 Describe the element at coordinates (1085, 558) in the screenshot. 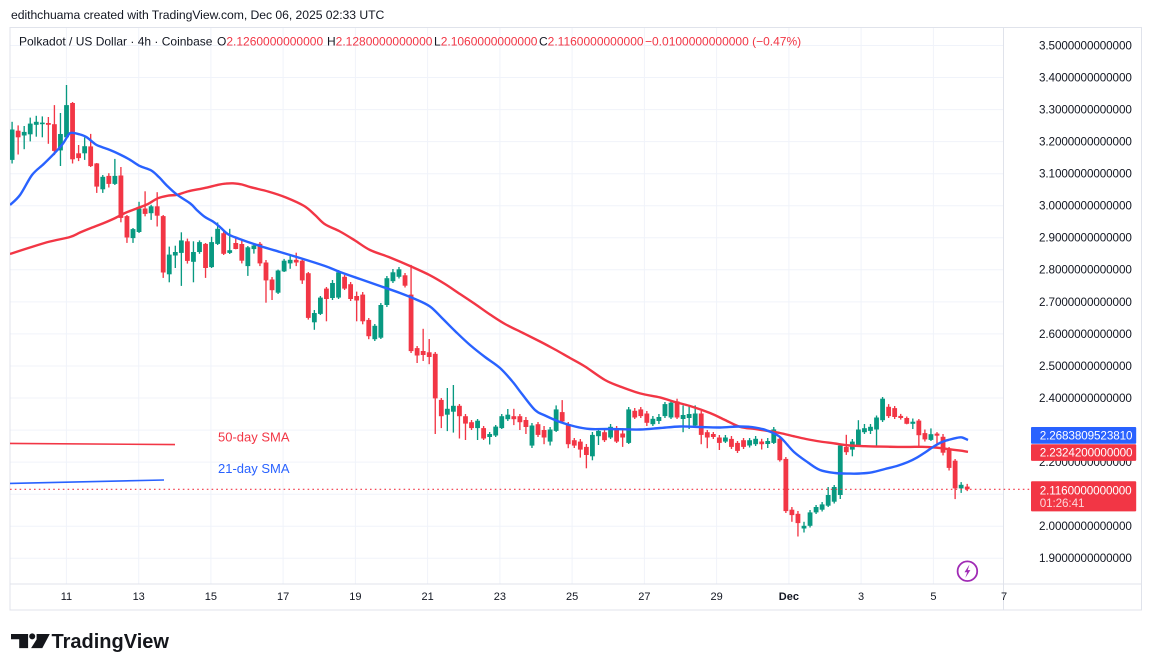

I see `svg-text: 1.9000000000000` at that location.